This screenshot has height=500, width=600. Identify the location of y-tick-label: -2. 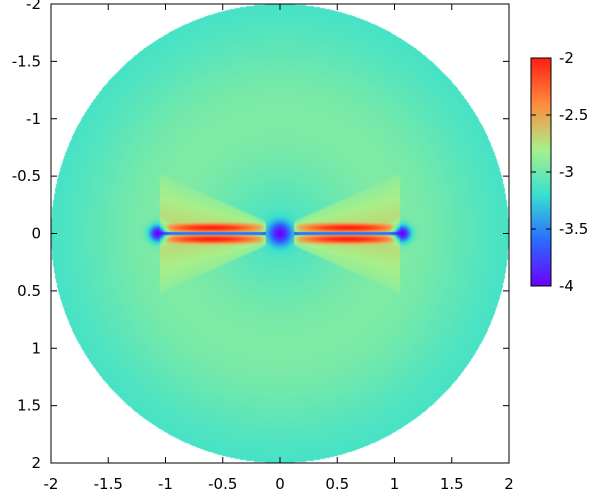
(33, 6).